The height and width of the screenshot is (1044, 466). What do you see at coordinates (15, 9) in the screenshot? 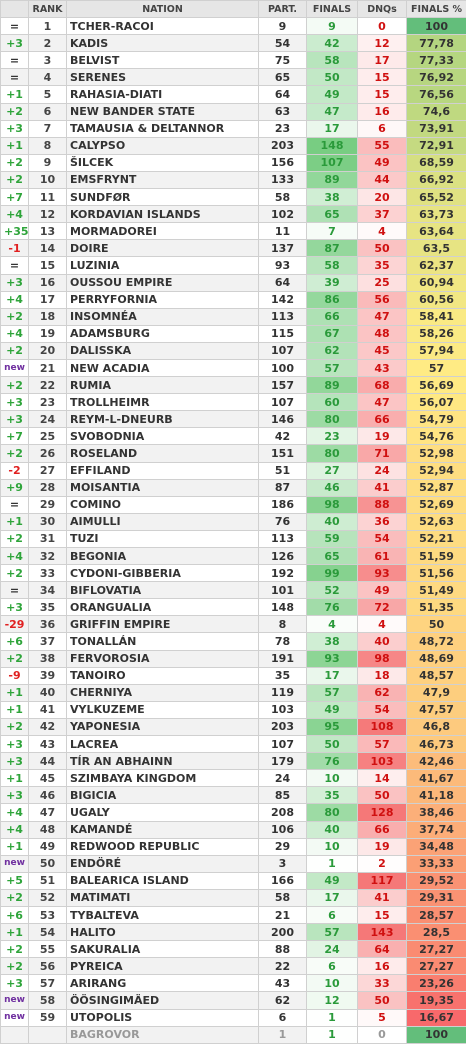
I see `header-cell` at bounding box center [15, 9].